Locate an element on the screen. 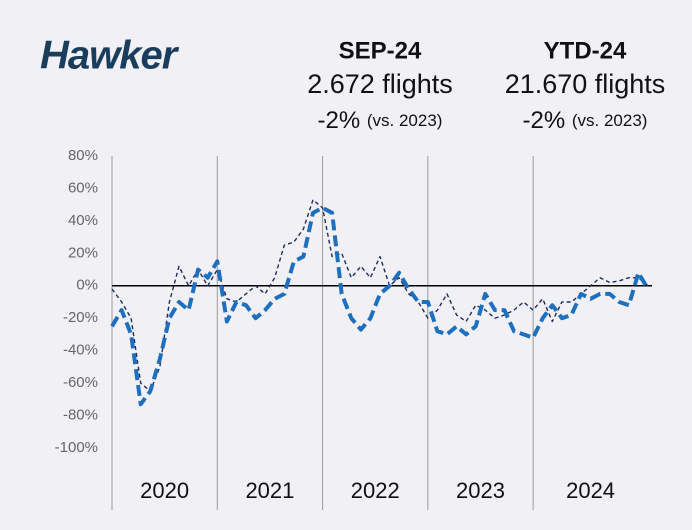  stat-period: YTD-24 is located at coordinates (585, 50).